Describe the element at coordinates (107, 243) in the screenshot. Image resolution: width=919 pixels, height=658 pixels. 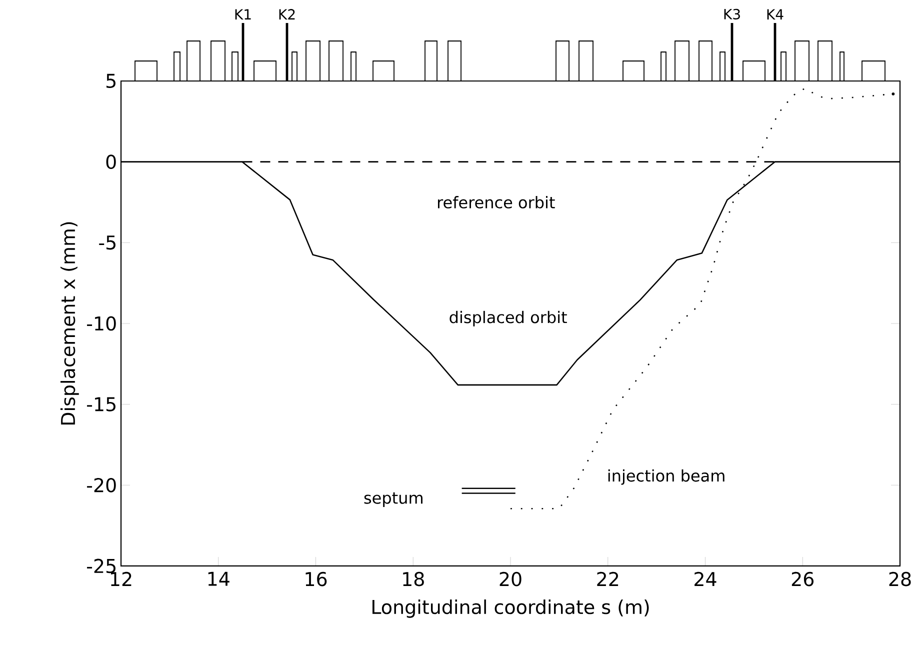
I see `y-tick-label: -5` at that location.